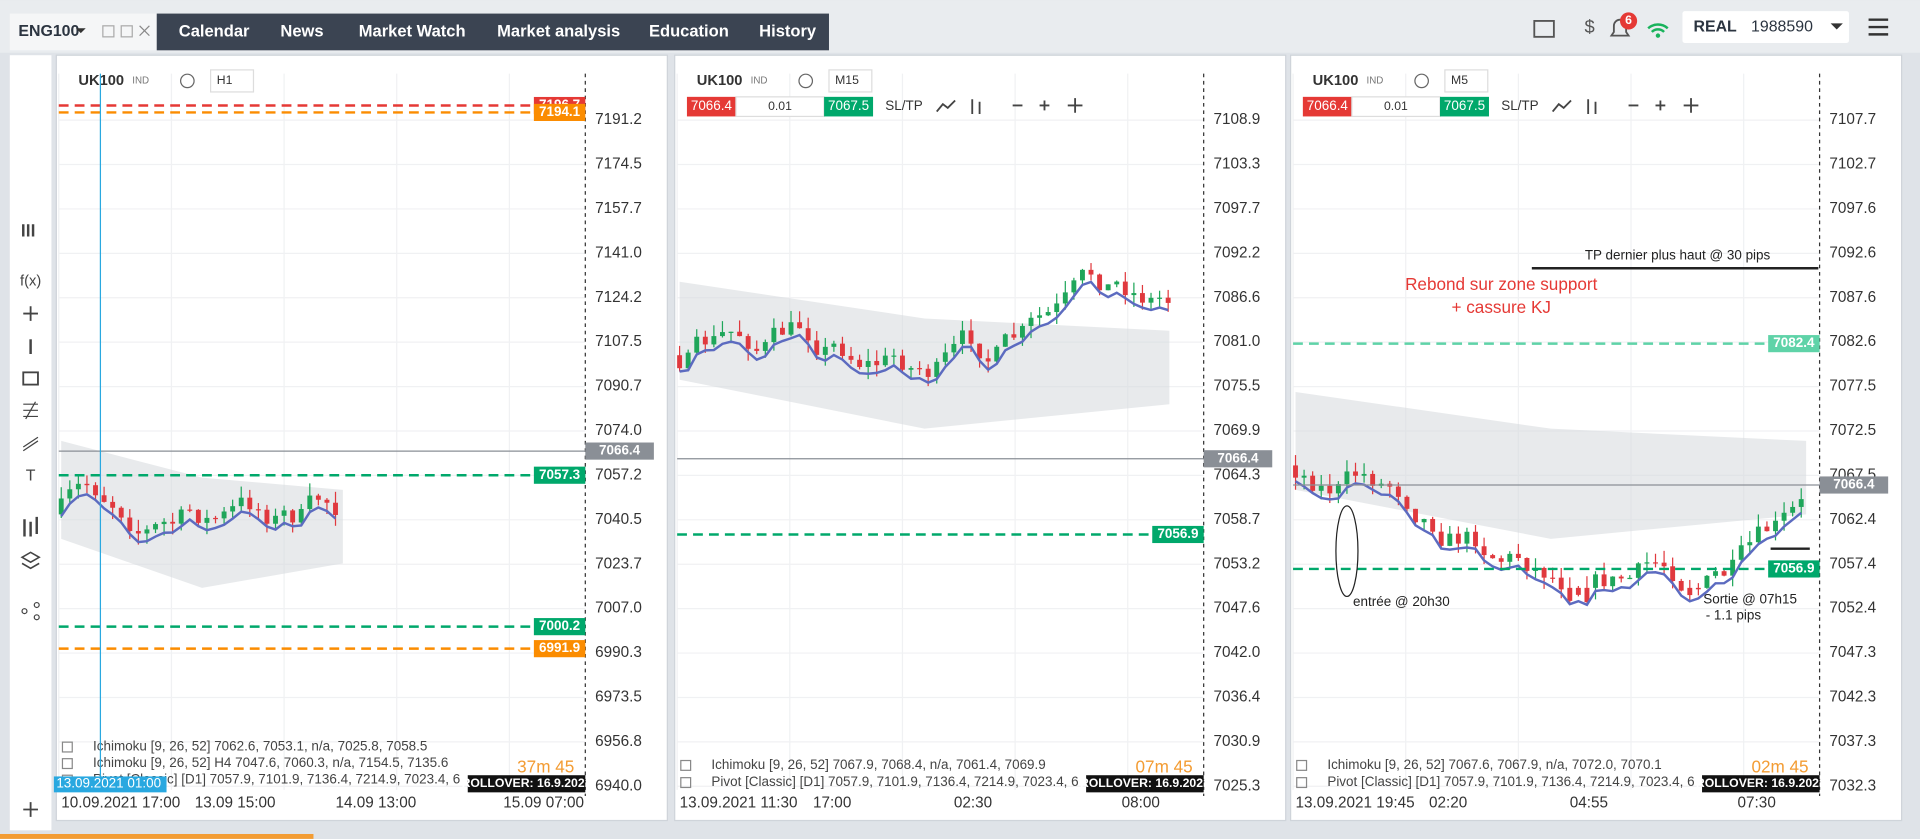 The height and width of the screenshot is (839, 1920). I want to click on annotation: - 1.1 pips, so click(1734, 615).